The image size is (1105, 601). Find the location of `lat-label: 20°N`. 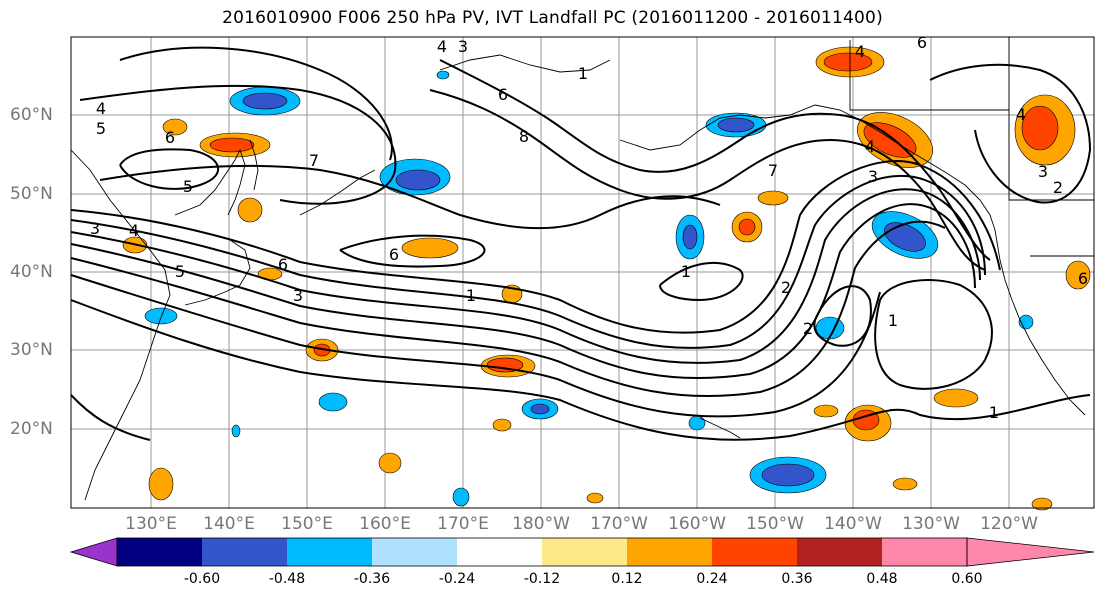

lat-label: 20°N is located at coordinates (31, 429).